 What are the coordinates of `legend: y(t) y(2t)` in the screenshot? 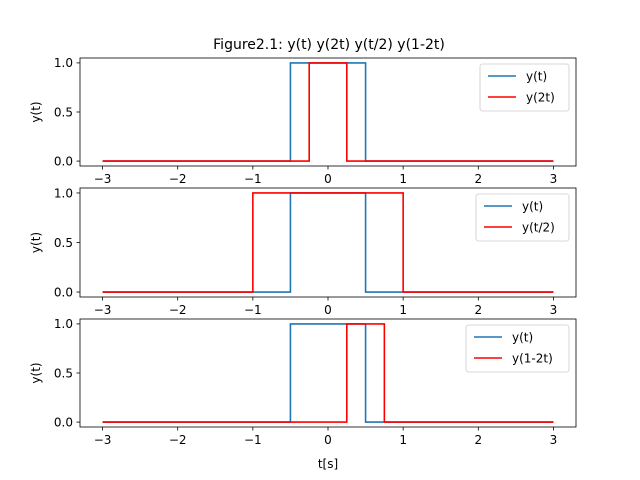 It's located at (524, 87).